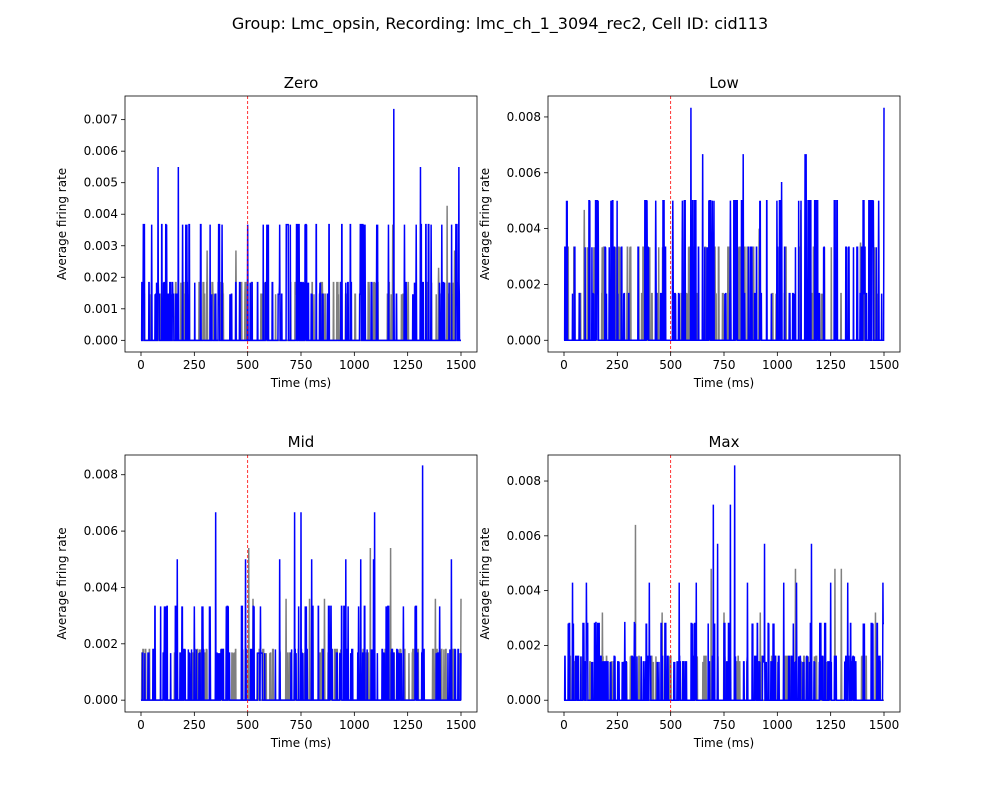 The width and height of the screenshot is (1000, 800). What do you see at coordinates (101, 183) in the screenshot?
I see `y-tick-label: 0.005` at bounding box center [101, 183].